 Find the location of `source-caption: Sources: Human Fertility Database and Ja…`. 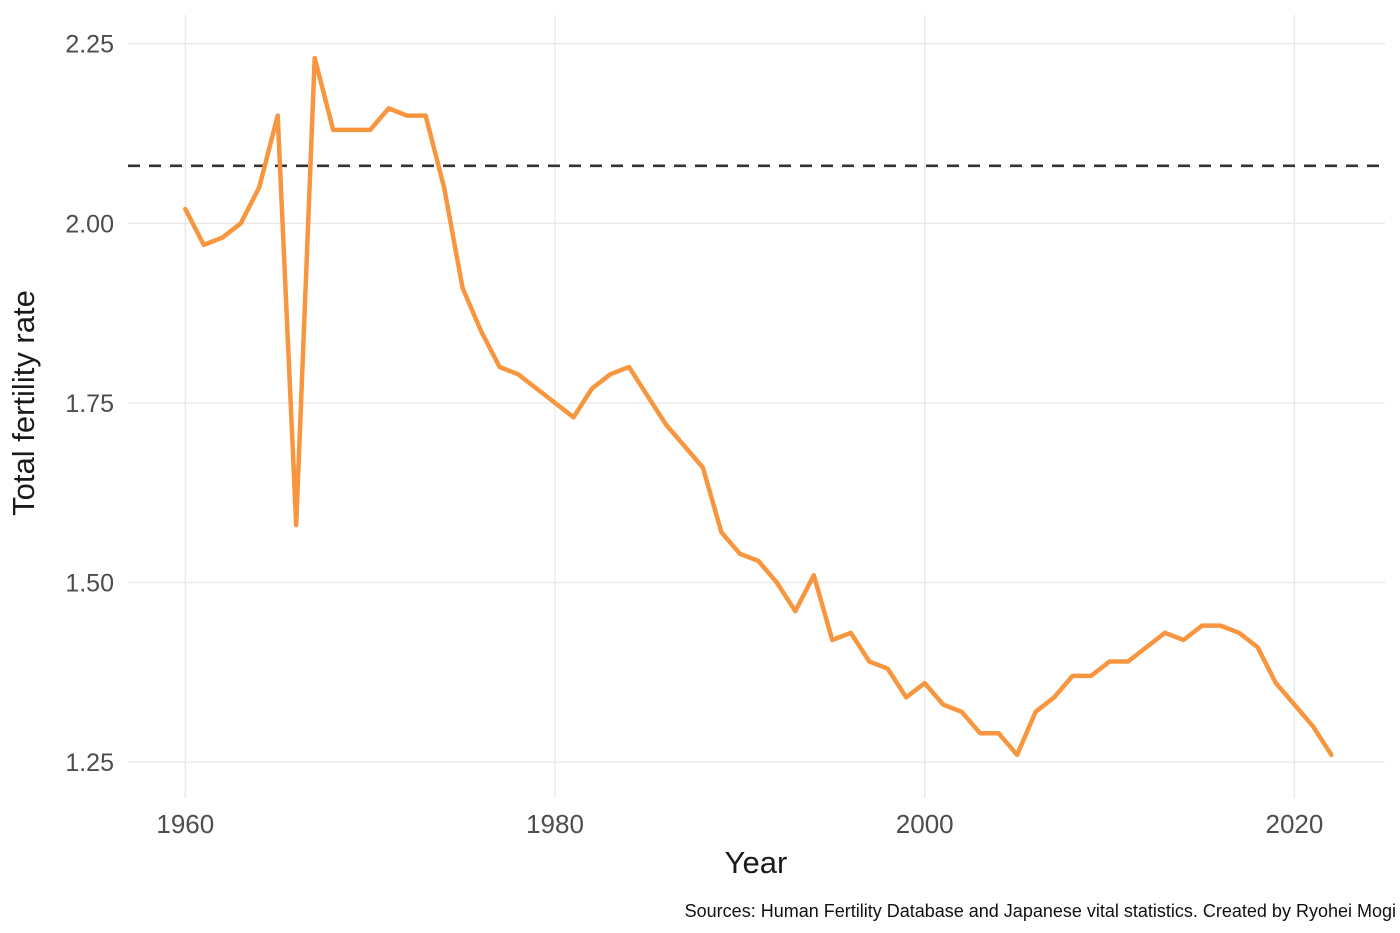

source-caption: Sources: Human Fertility Database and Ja… is located at coordinates (1040, 911).